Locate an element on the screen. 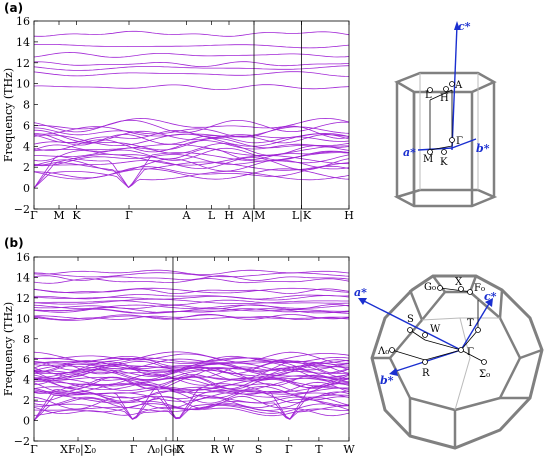 The height and width of the screenshot is (462, 550). brillouin-zone-a: A L H Γ M Ka* b* c* is located at coordinates (445, 114).